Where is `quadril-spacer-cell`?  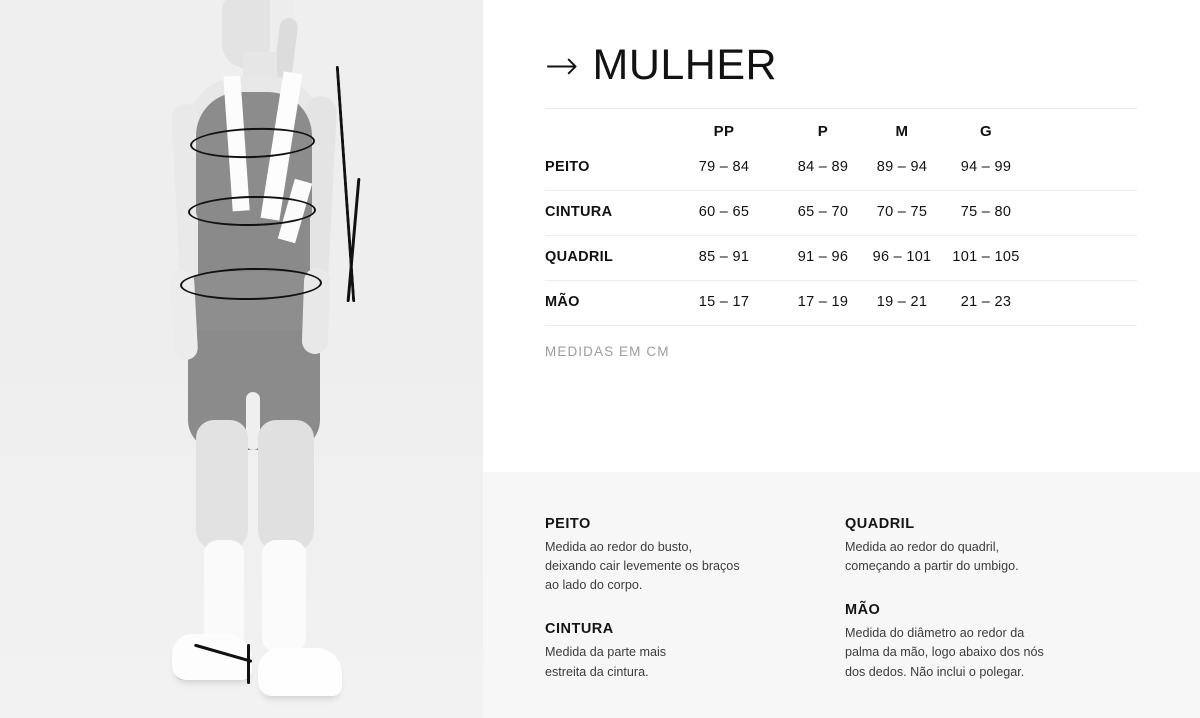
quadril-spacer-cell is located at coordinates (1084, 258).